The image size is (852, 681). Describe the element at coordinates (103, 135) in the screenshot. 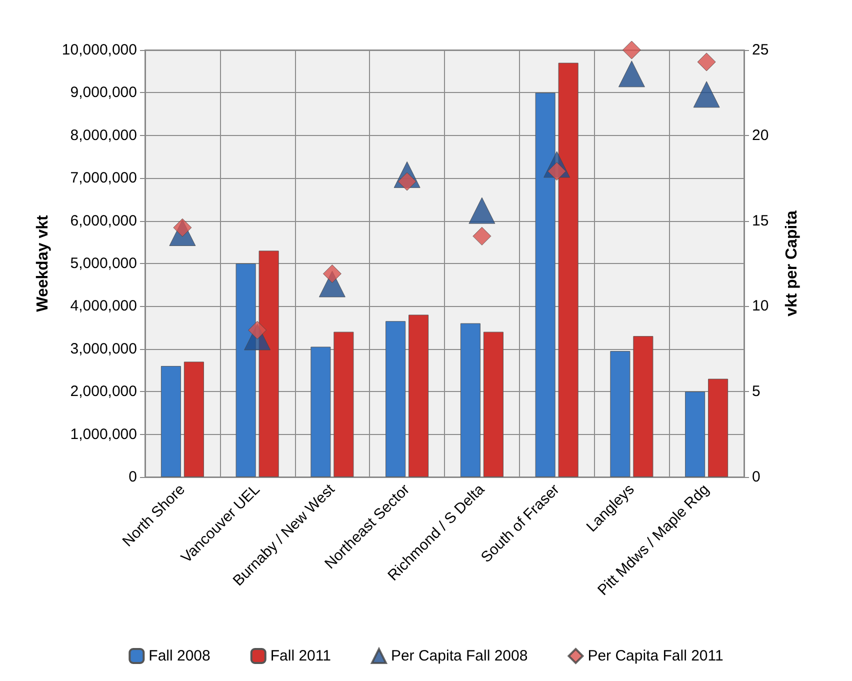

I see `y-tick-label: 8,000,000` at that location.